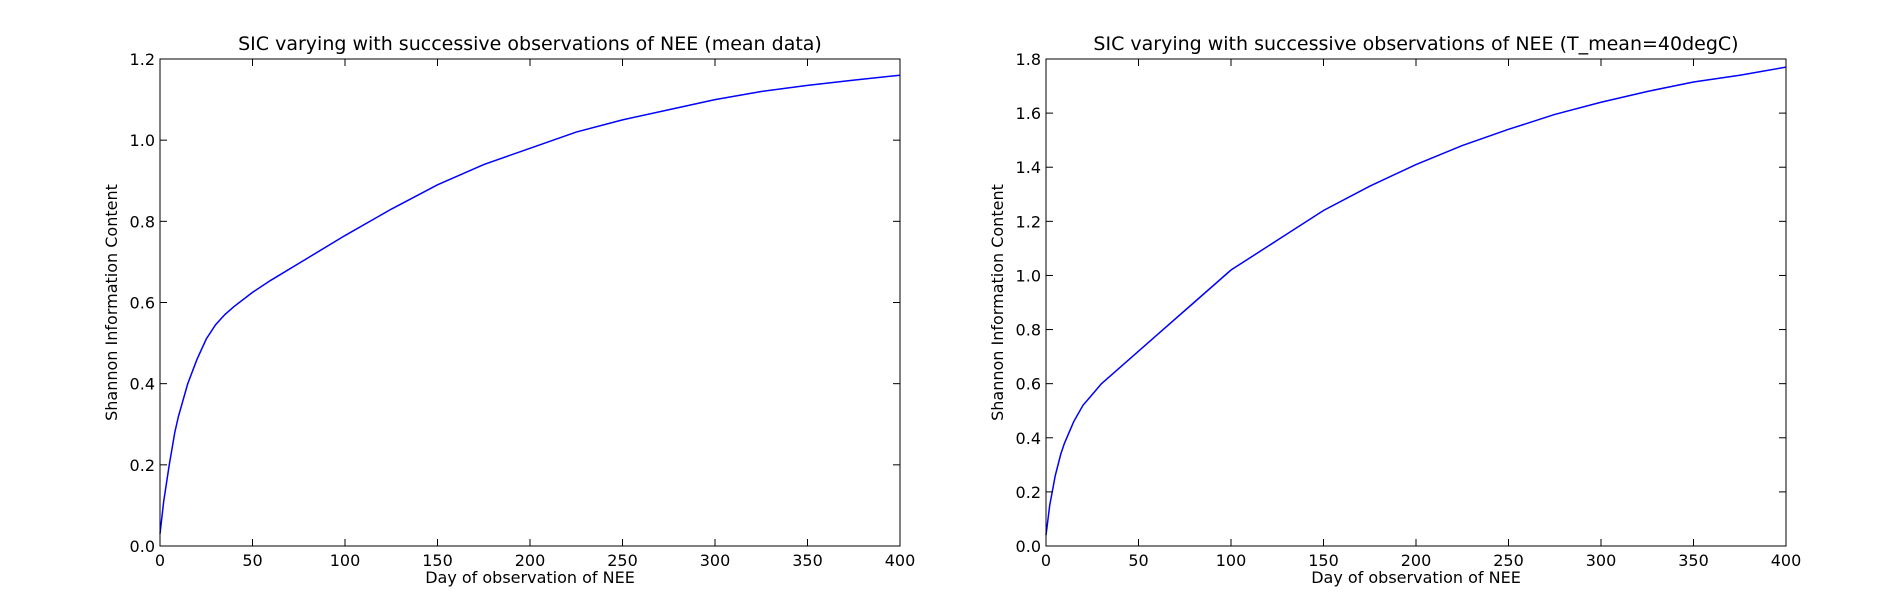  Describe the element at coordinates (1028, 167) in the screenshot. I see `y-tick-label: 1.4` at that location.